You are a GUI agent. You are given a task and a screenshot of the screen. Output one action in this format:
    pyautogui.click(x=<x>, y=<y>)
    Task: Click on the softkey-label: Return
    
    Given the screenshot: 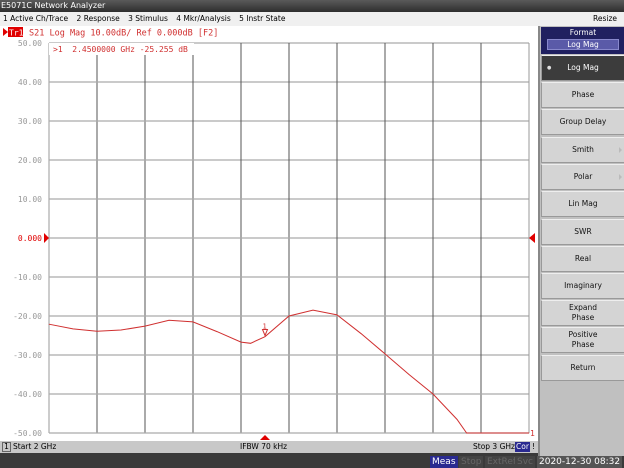 What is the action you would take?
    pyautogui.click(x=583, y=367)
    